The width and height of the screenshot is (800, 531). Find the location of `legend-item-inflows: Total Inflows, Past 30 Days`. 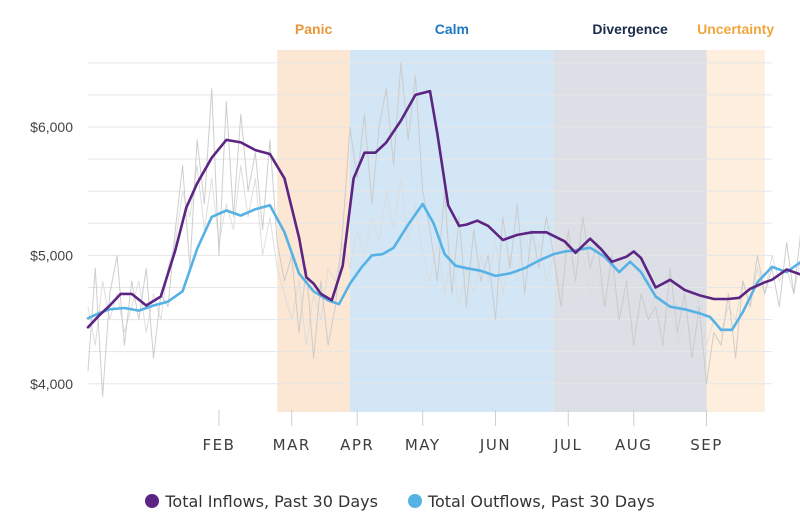

legend-item-inflows: Total Inflows, Past 30 Days is located at coordinates (261, 501).